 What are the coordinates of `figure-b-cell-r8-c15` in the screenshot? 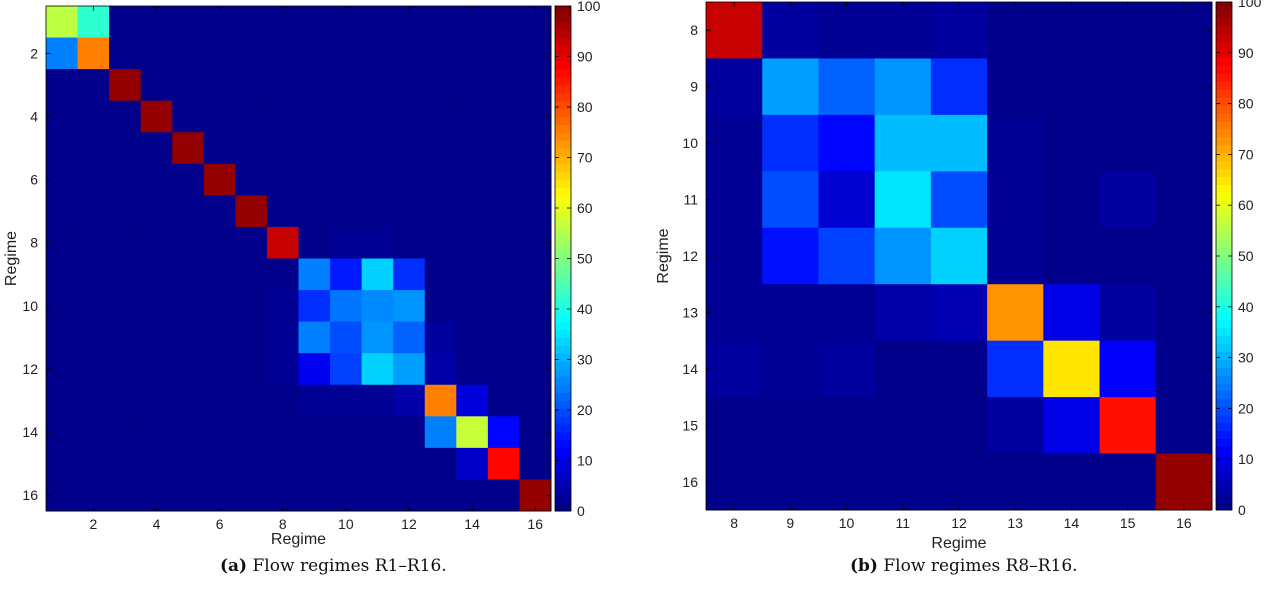 It's located at (1128, 30).